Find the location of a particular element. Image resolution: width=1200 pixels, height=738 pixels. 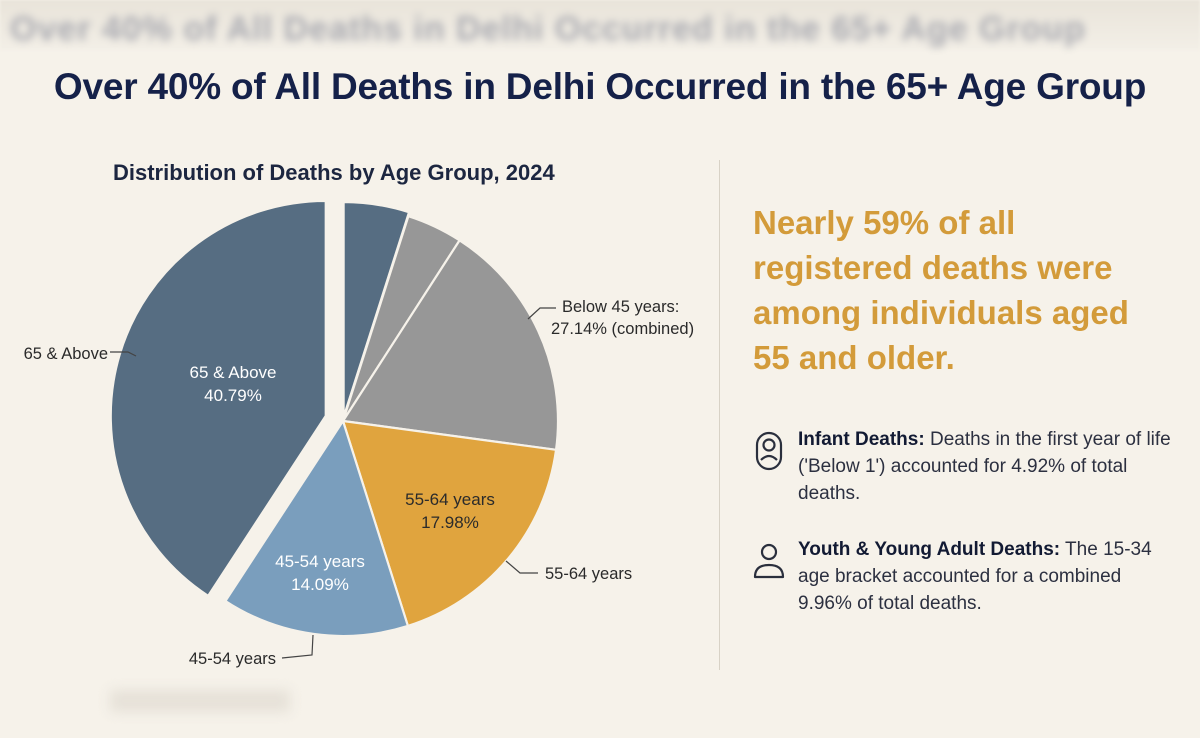

callout-line-below45 is located at coordinates (541, 313).